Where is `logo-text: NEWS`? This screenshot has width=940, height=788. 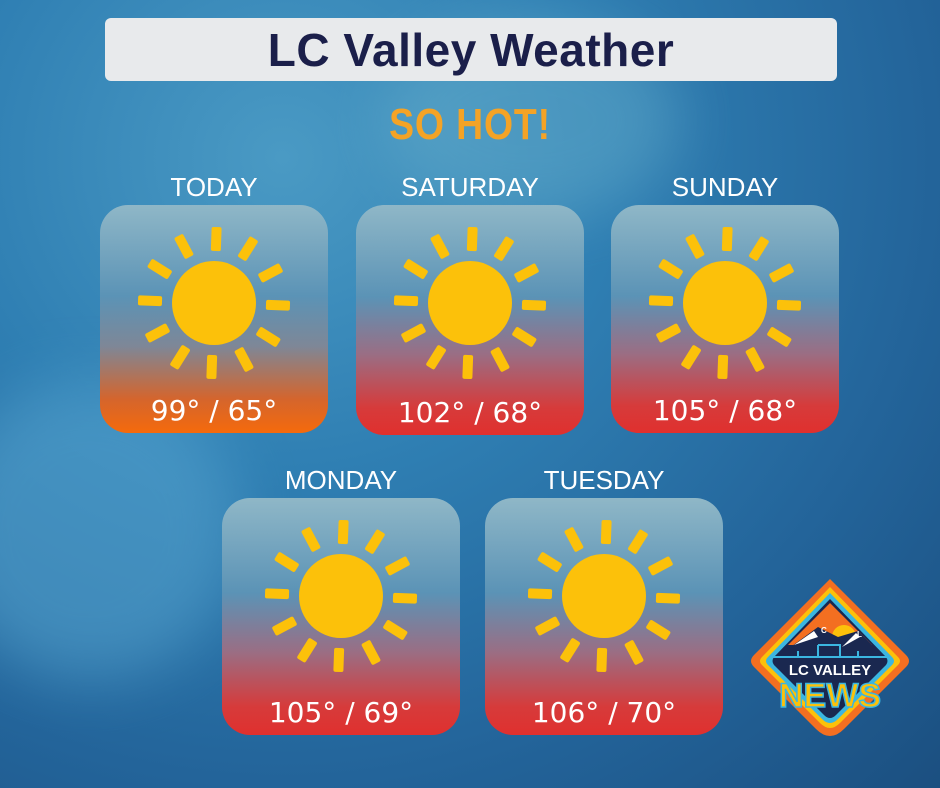
logo-text: NEWS is located at coordinates (830, 696).